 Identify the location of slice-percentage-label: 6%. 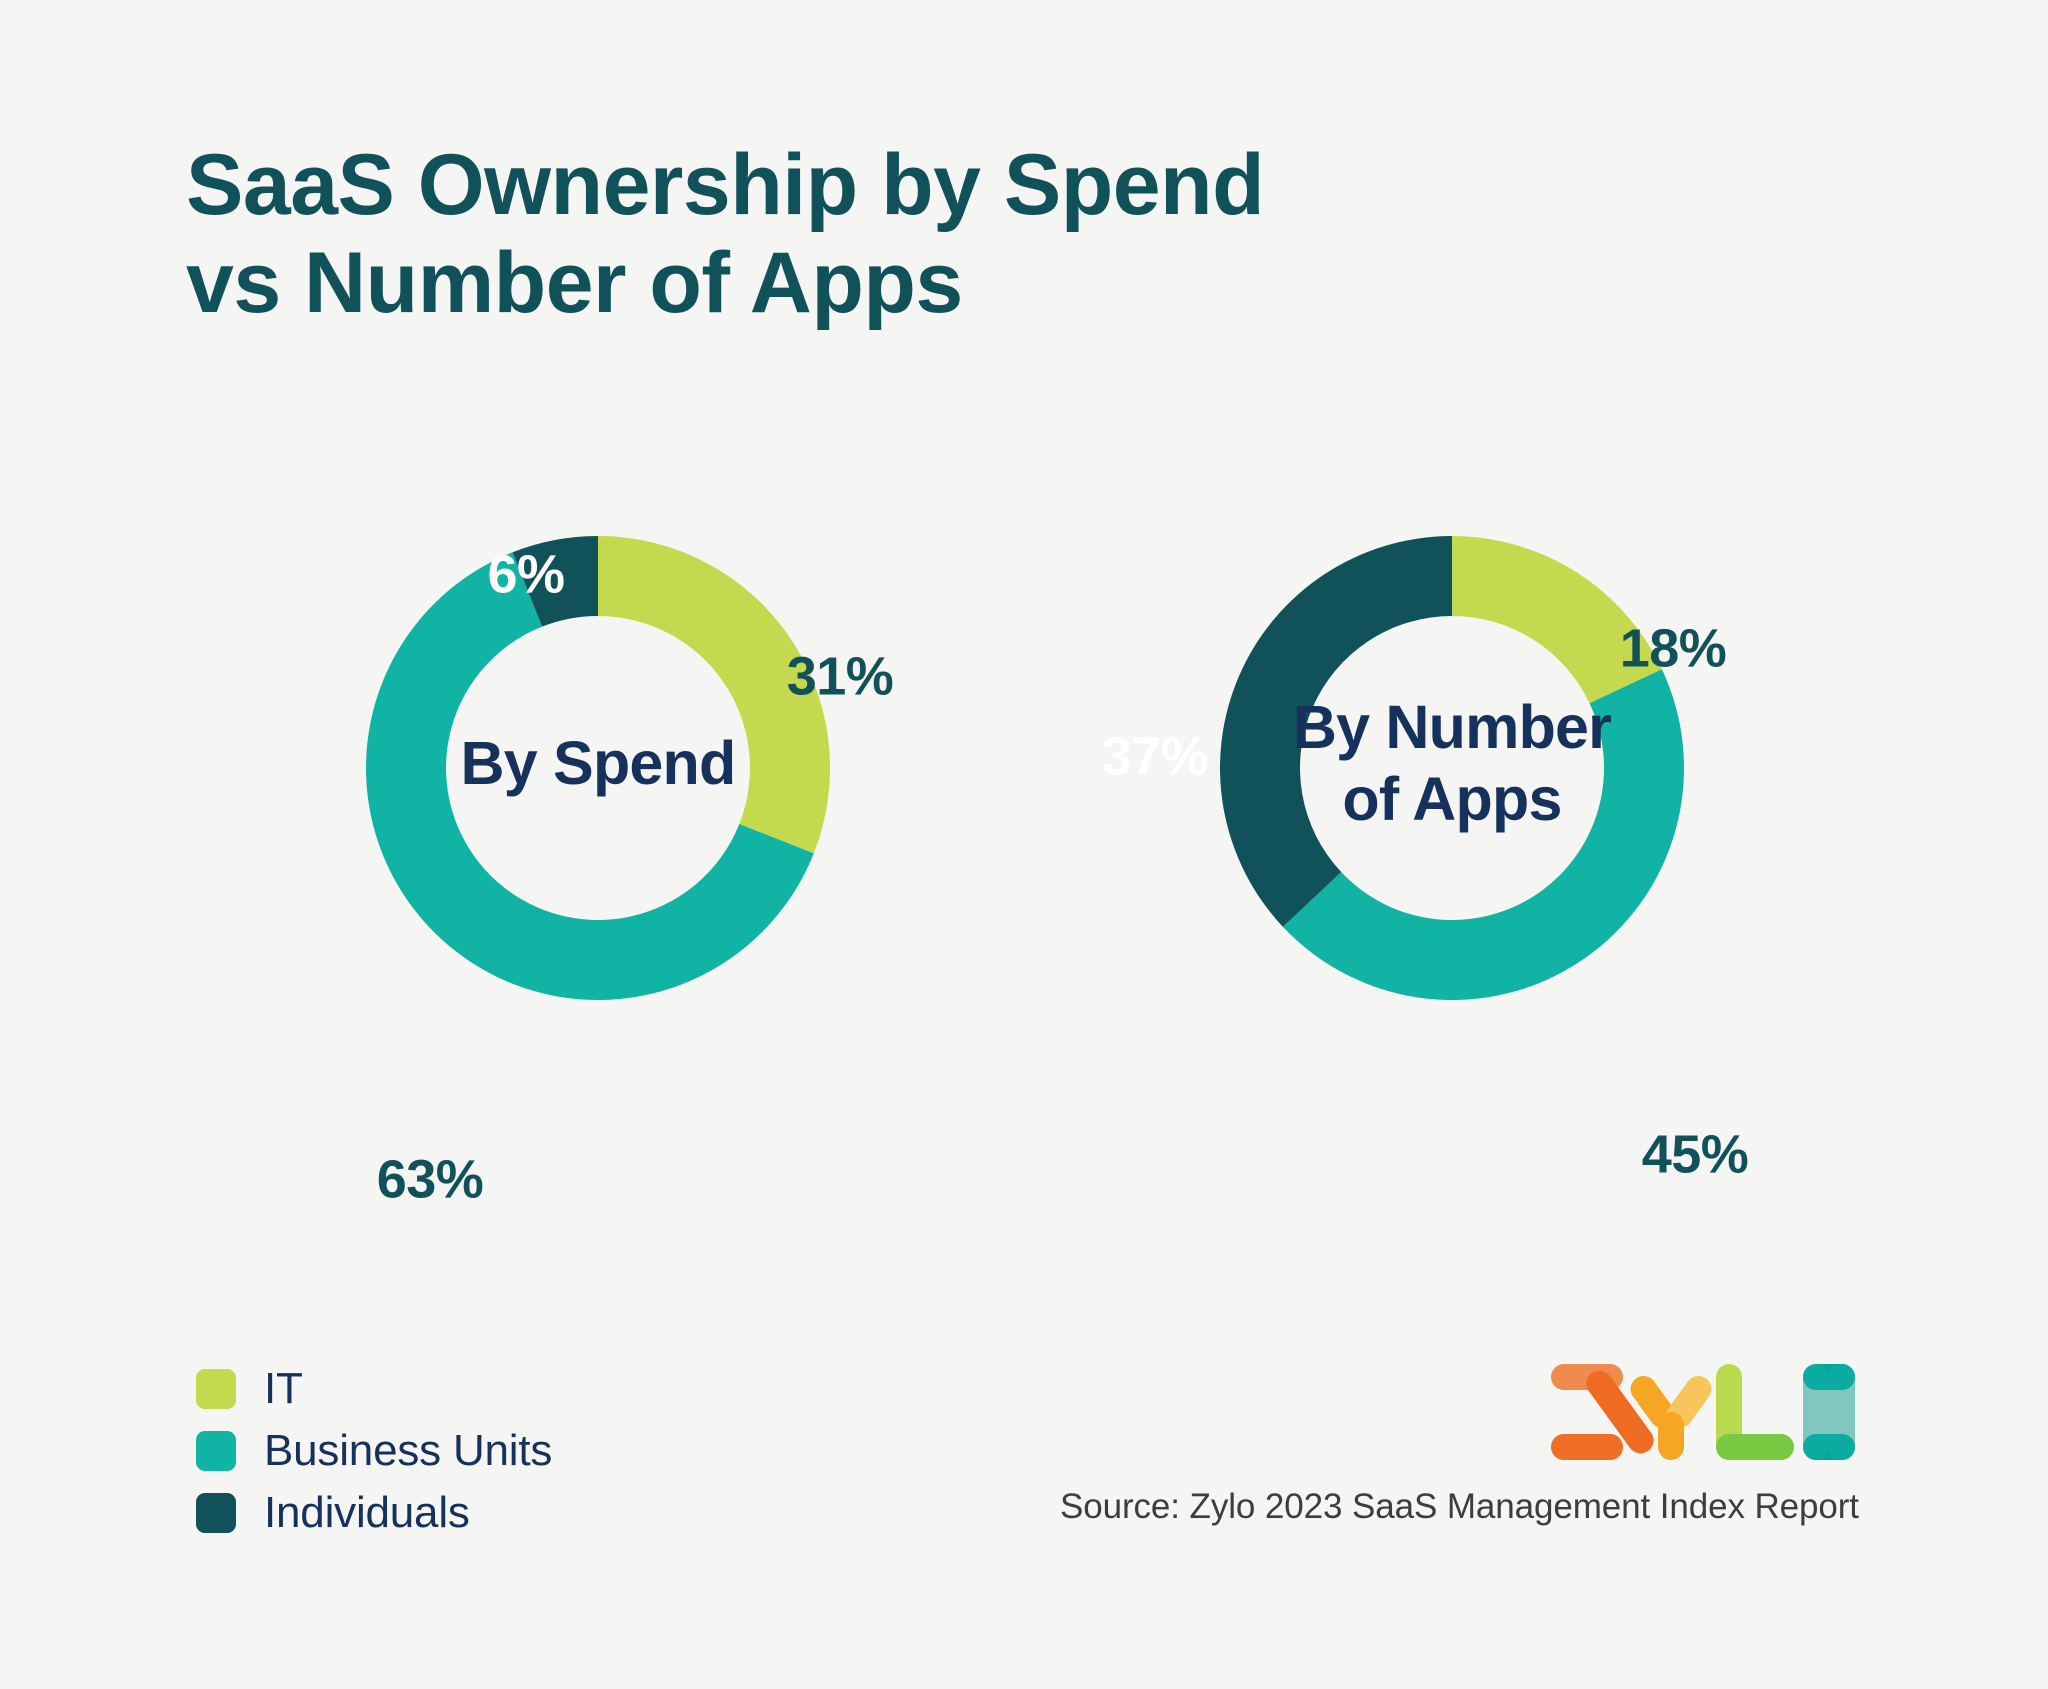
(525, 574).